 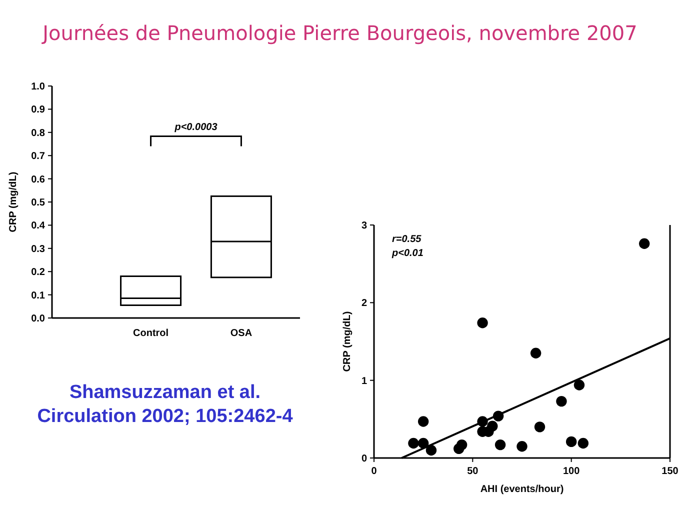 I want to click on x-tick-label: OSA, so click(x=241, y=333).